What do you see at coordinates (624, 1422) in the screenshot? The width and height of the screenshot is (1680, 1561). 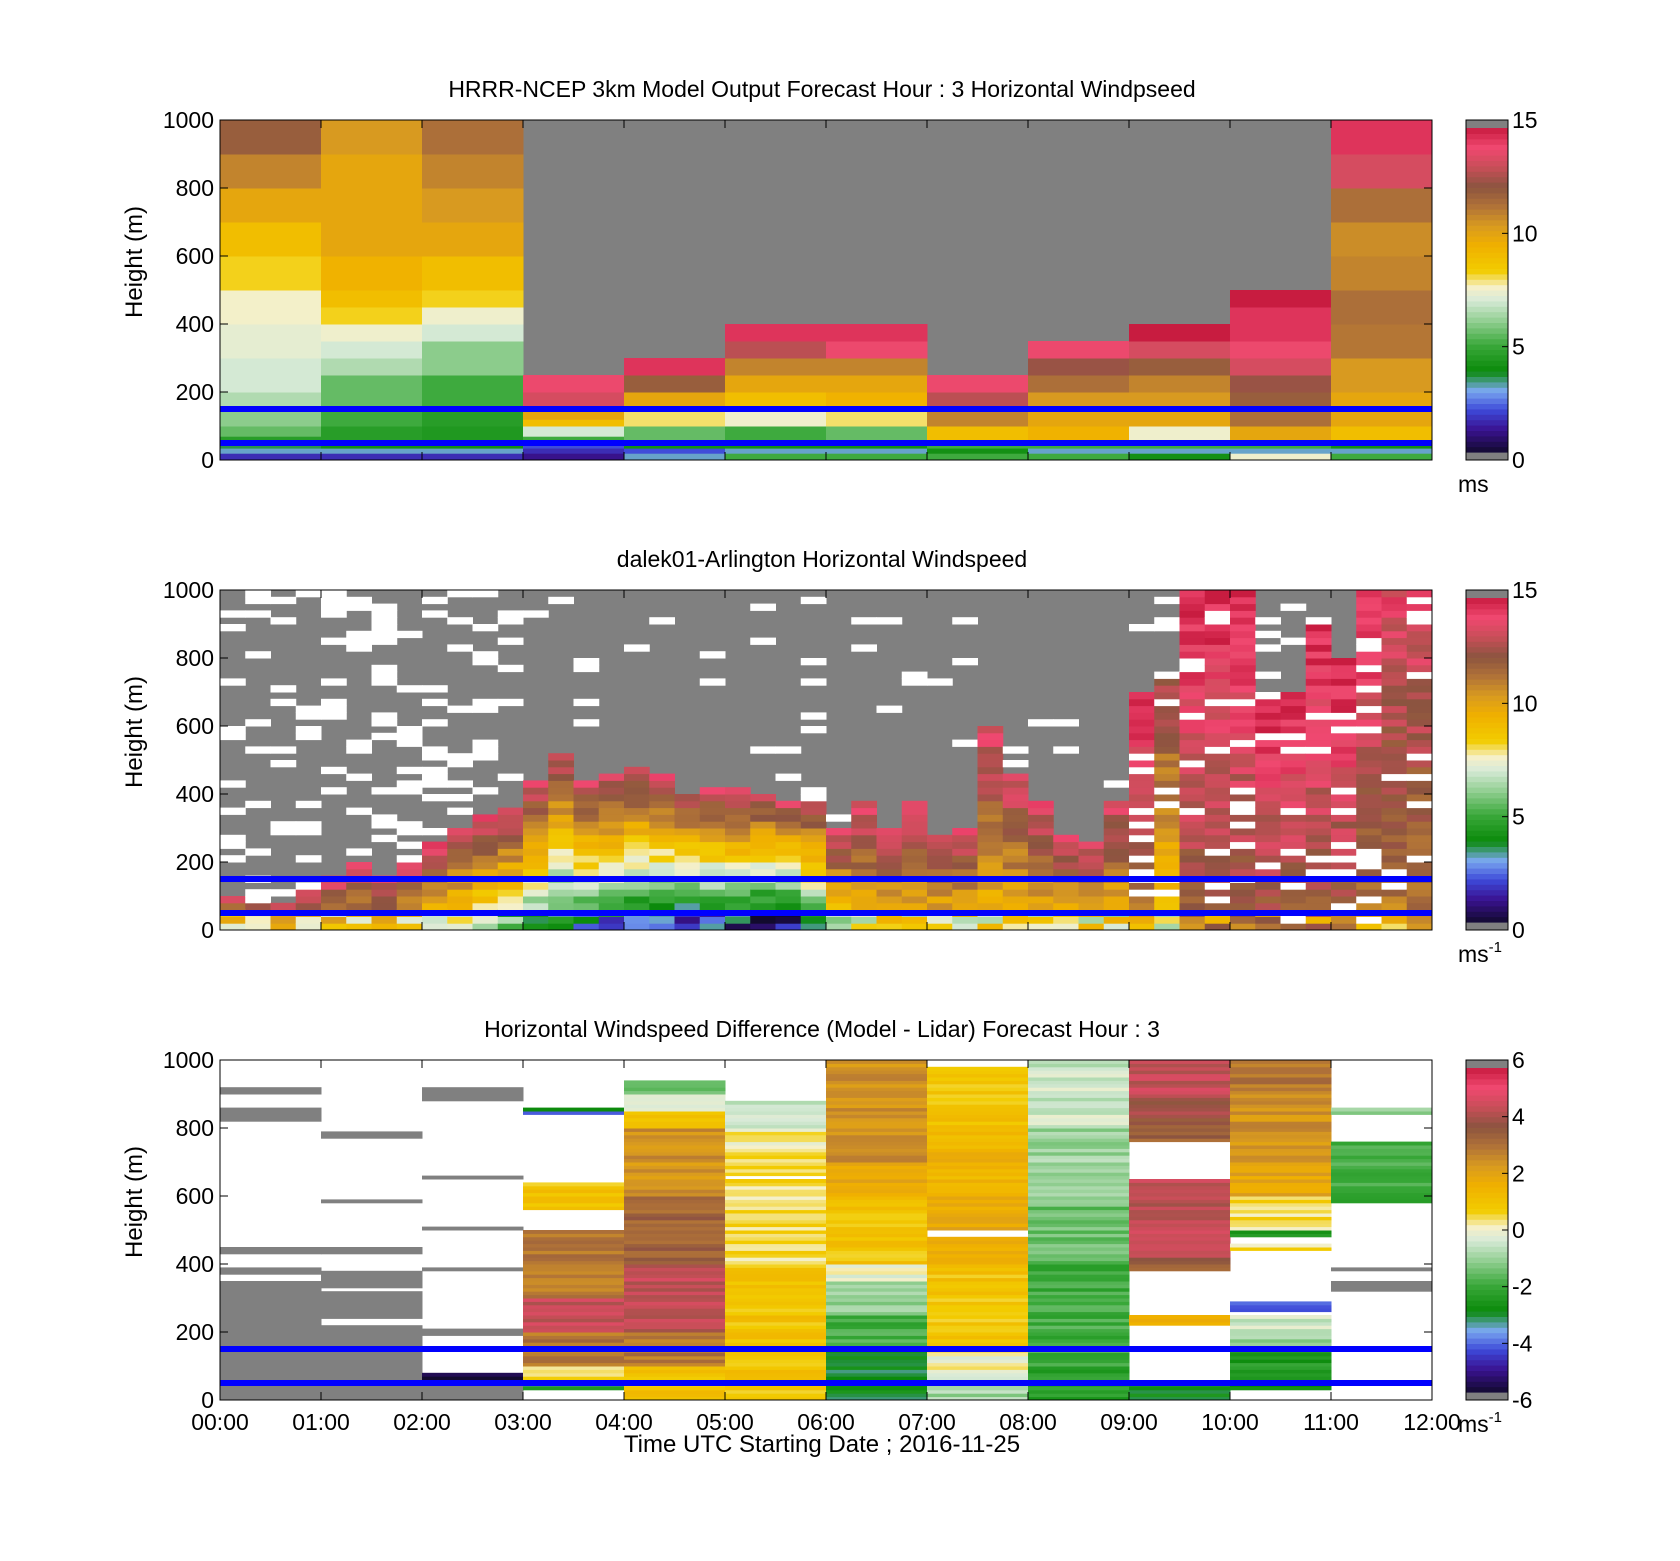 I see `x-tick-label: 04:00` at bounding box center [624, 1422].